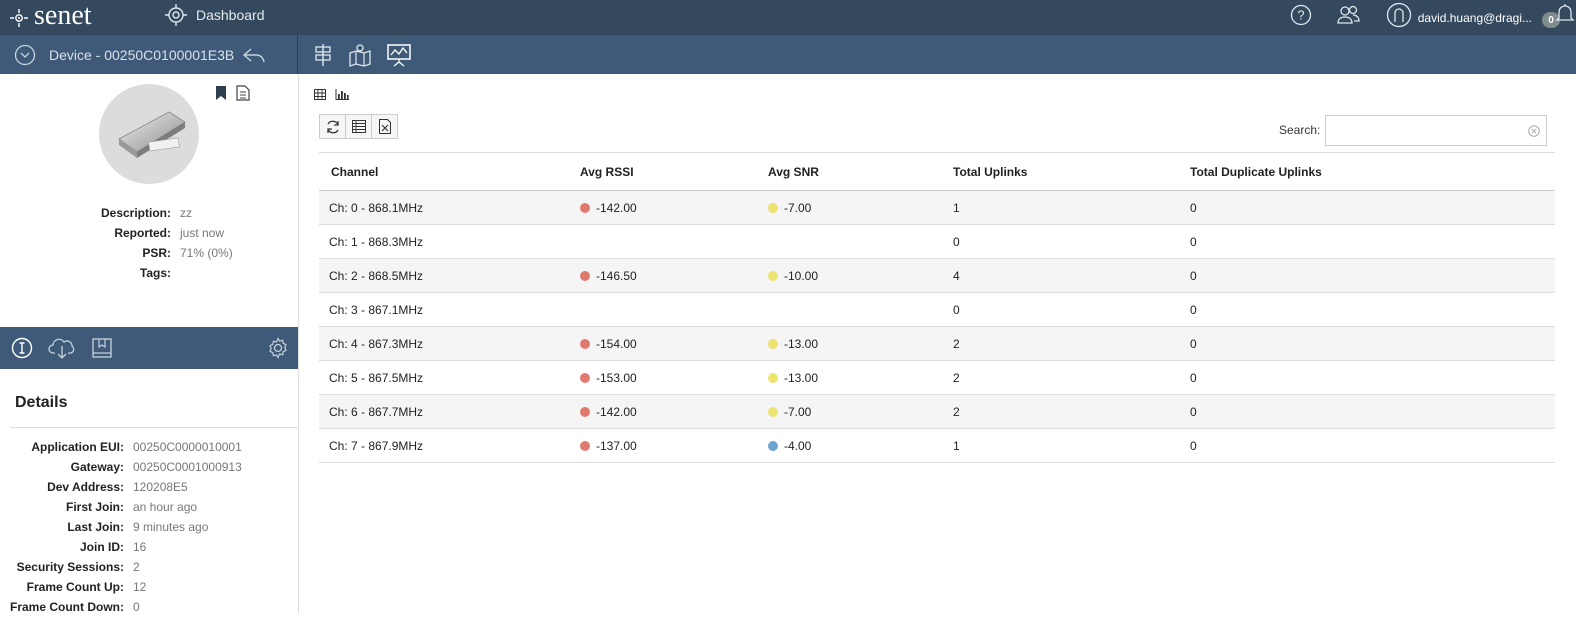  I want to click on table-row: Ch: 4 - 867.3MHz -154.00 -13.00 2 0, so click(937, 343).